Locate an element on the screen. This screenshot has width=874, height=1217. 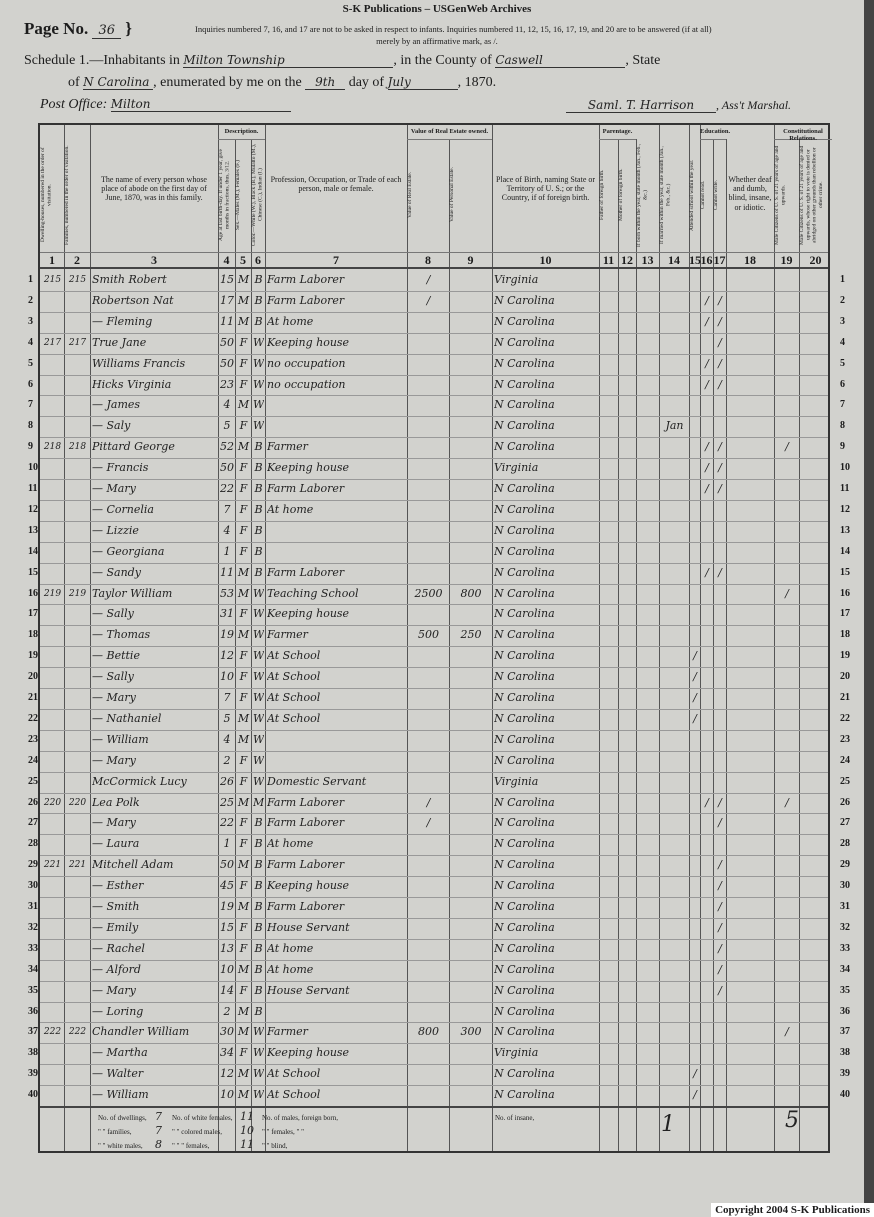
value-group-header: Value of Real Estate owned. is located at coordinates (449, 131).